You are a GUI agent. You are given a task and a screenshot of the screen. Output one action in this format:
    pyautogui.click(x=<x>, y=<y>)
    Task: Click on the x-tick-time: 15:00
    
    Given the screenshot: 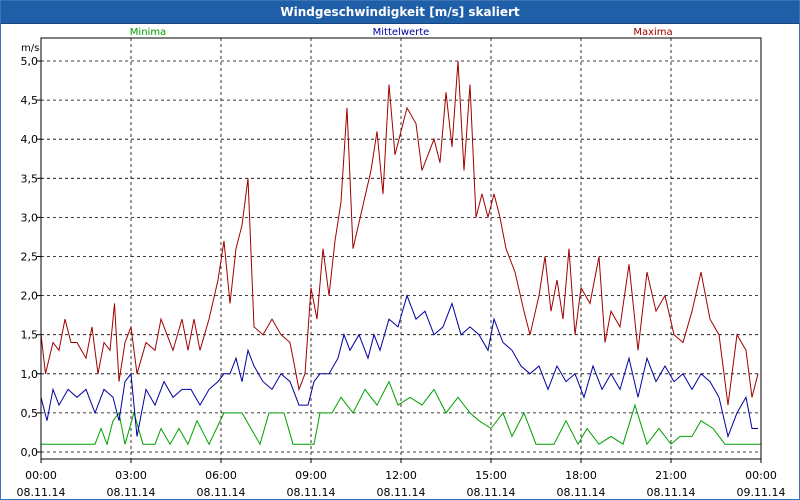 What is the action you would take?
    pyautogui.click(x=491, y=475)
    